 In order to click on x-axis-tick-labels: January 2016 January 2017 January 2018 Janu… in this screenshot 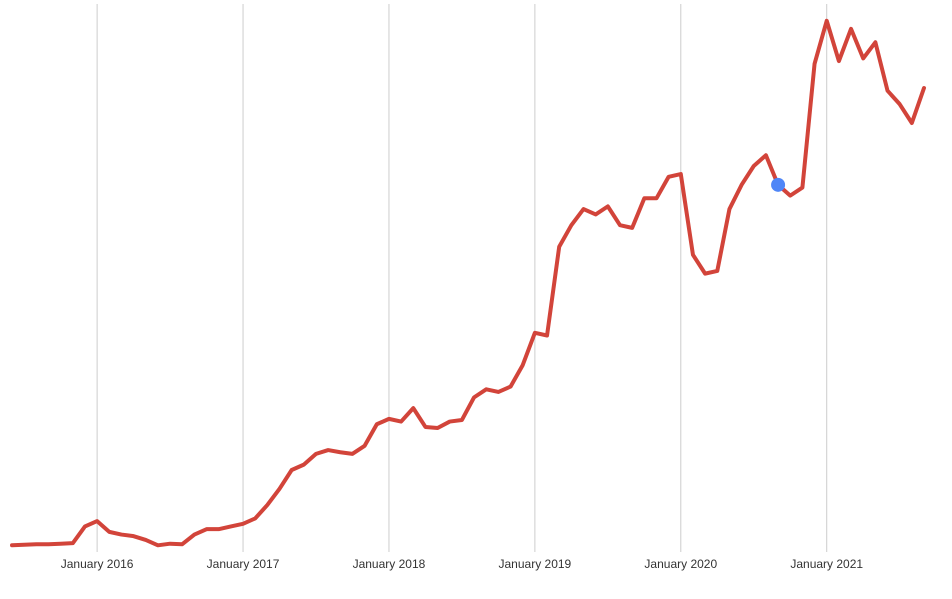, I will do `click(462, 564)`.